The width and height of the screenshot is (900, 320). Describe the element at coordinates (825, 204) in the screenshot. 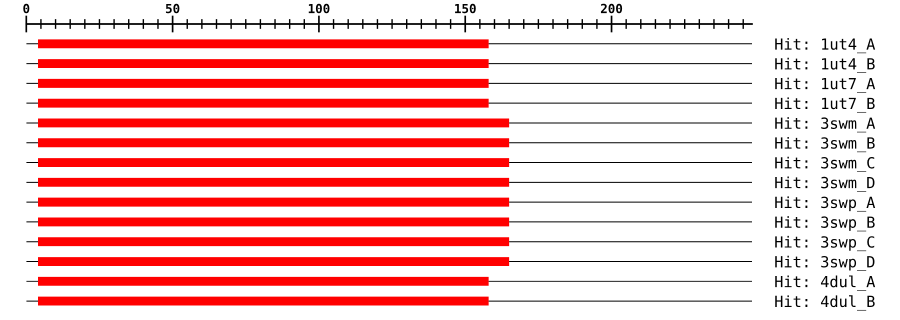

I see `y-tick-label: Hit: 3swp_A` at that location.